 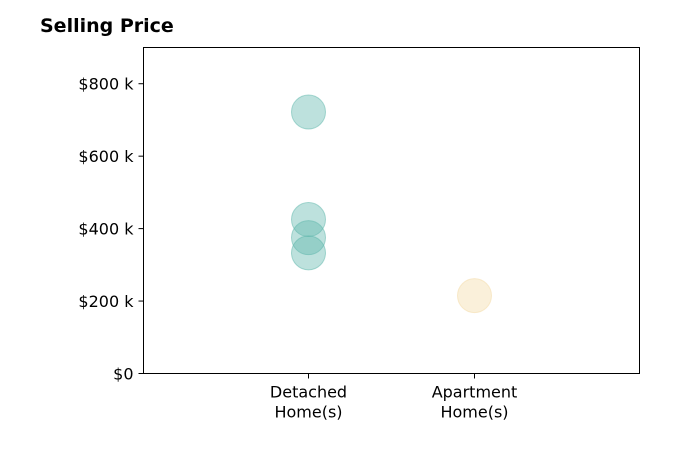 What do you see at coordinates (106, 301) in the screenshot?
I see `y-tick-label: $200 k` at bounding box center [106, 301].